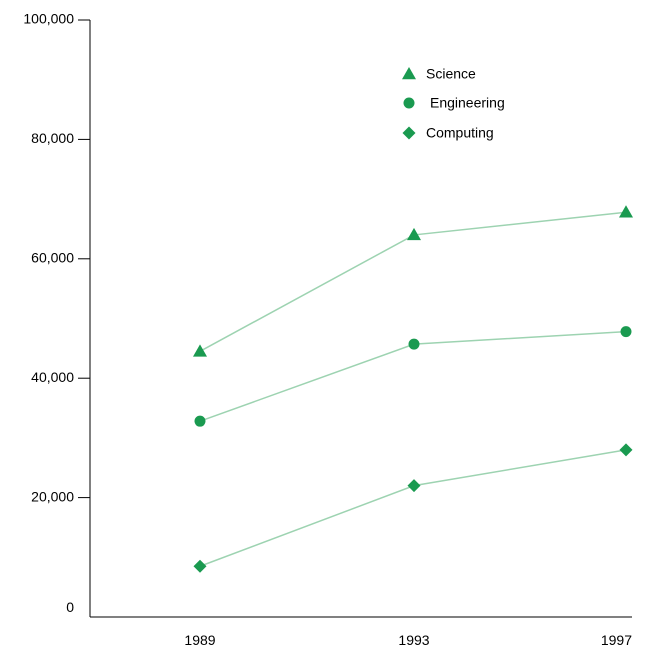  I want to click on legend-marker-science, so click(409, 73).